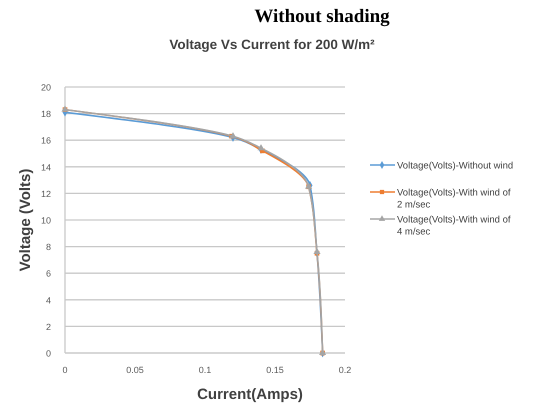 Image resolution: width=555 pixels, height=408 pixels. What do you see at coordinates (25, 220) in the screenshot?
I see `y-axis-title: Voltage (Volts)` at bounding box center [25, 220].